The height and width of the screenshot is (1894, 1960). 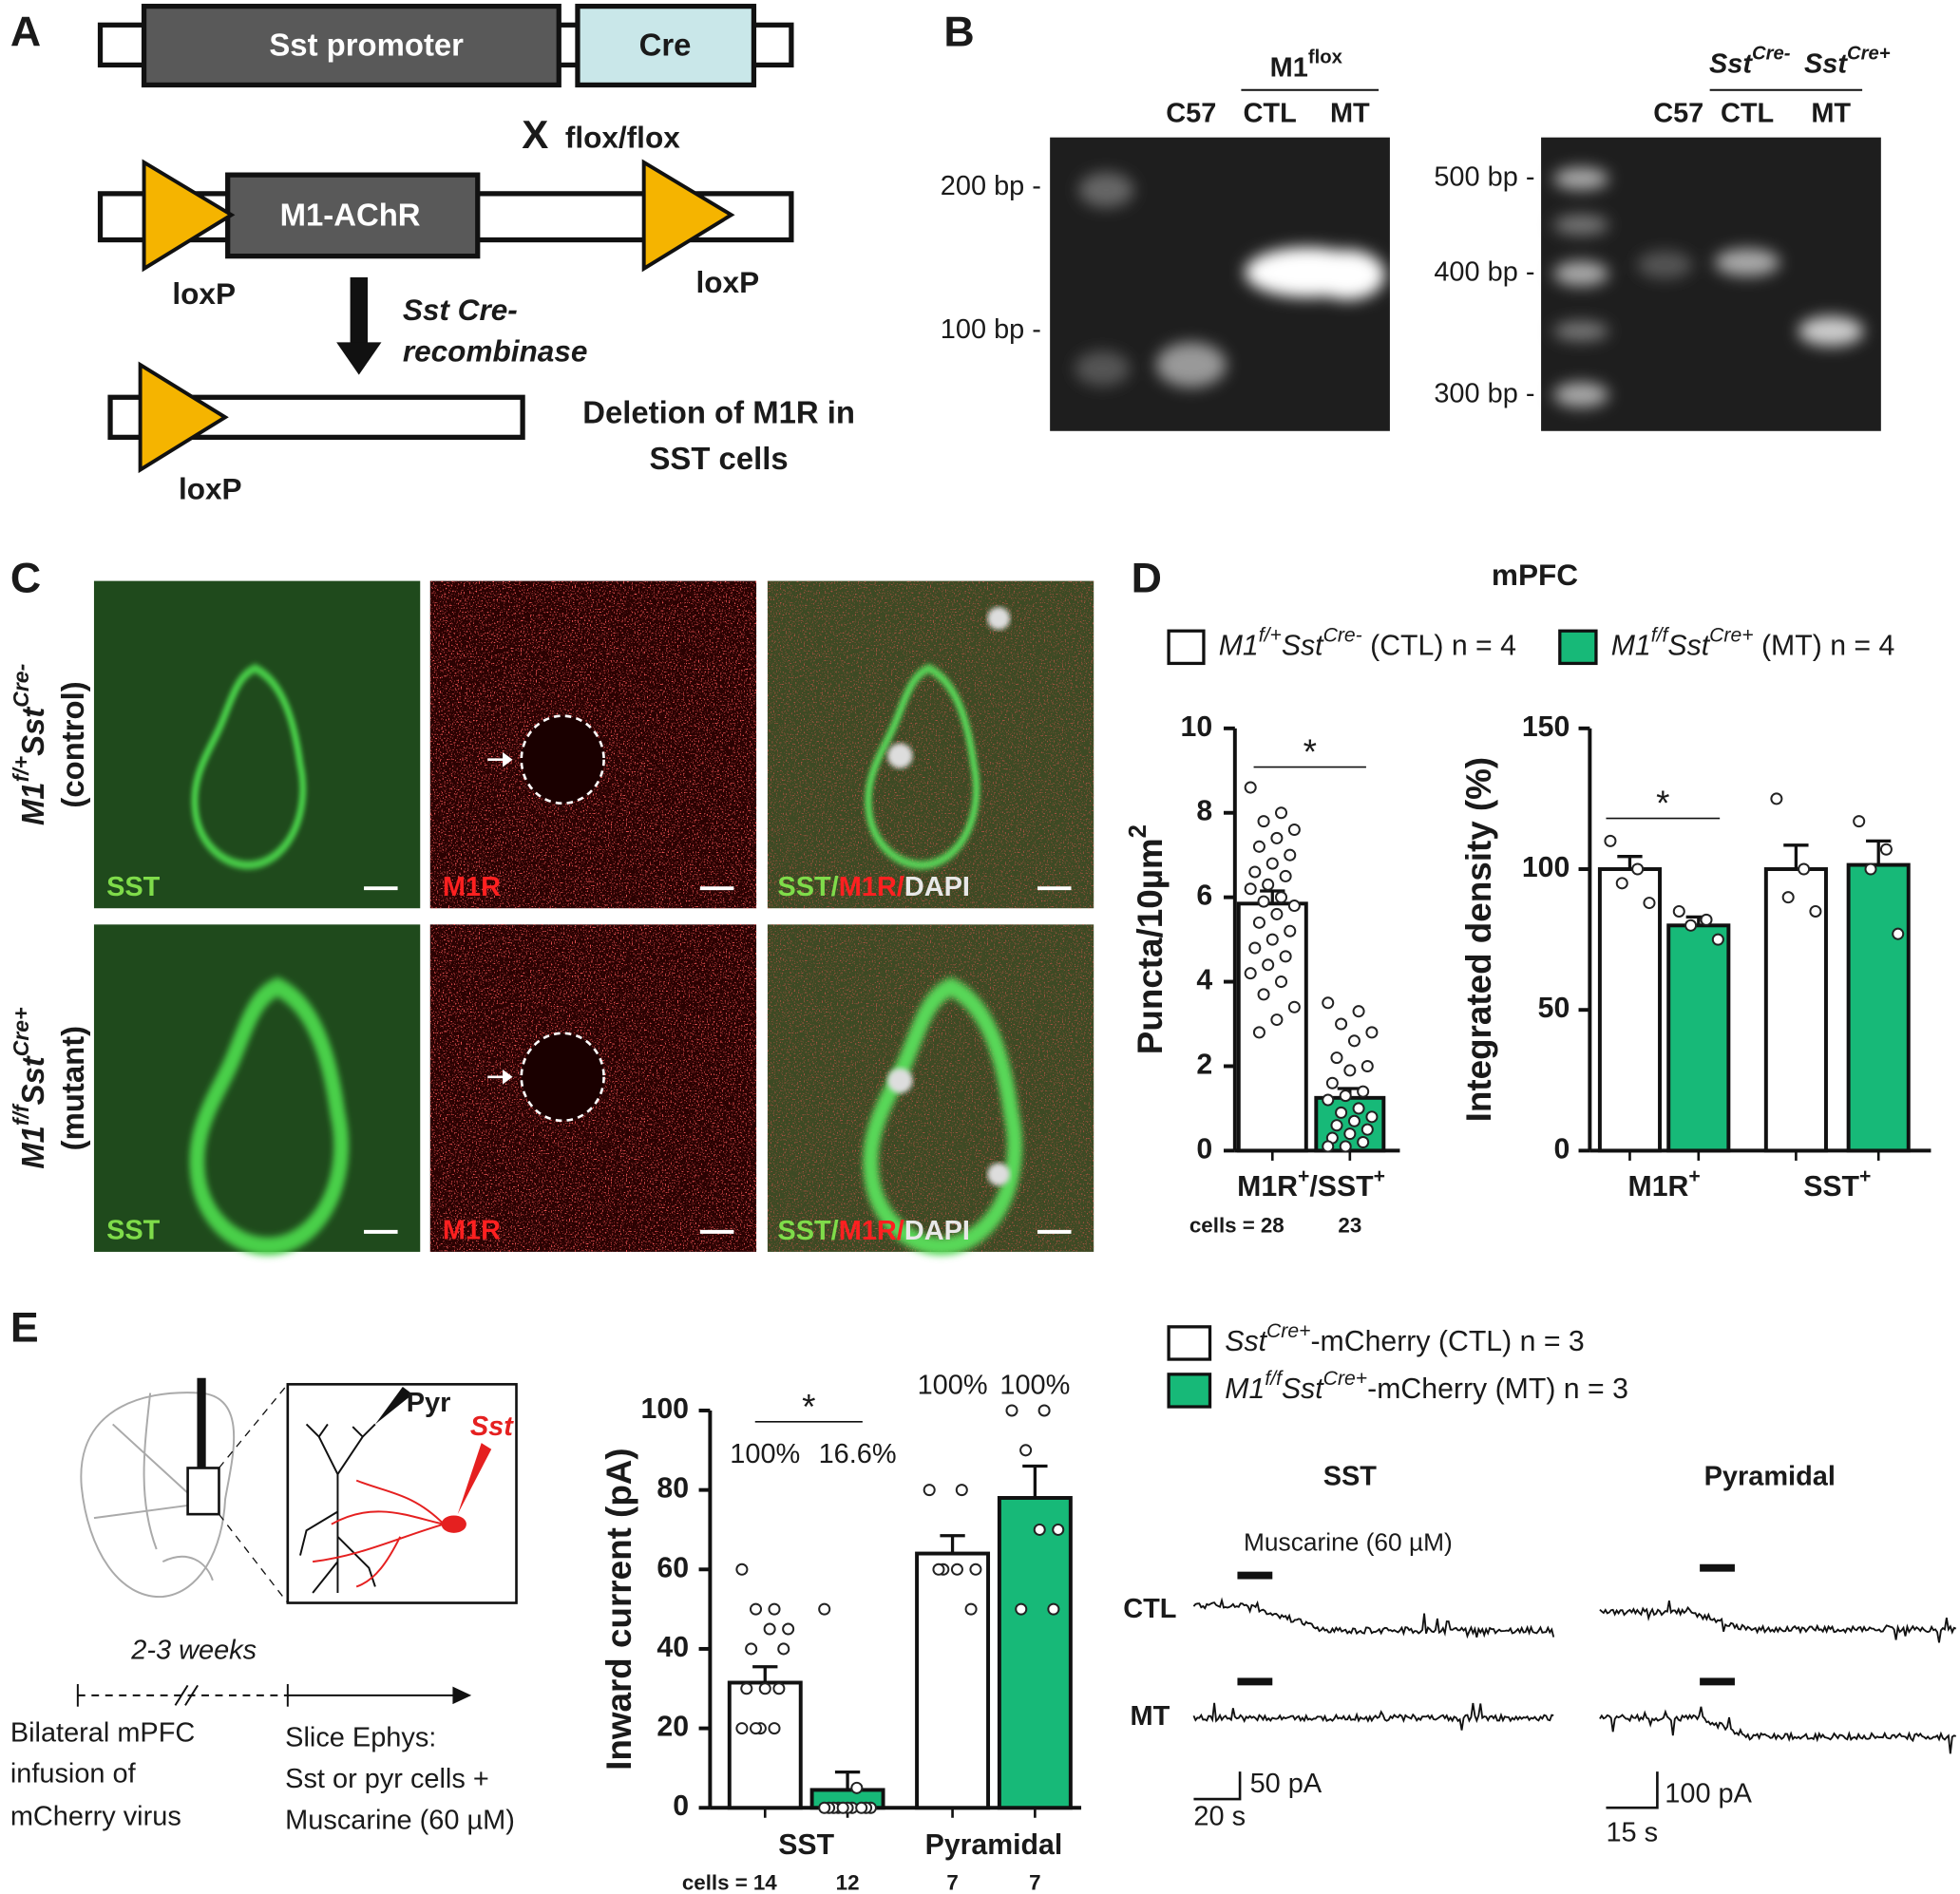 What do you see at coordinates (253, 1425) in the screenshot?
I see `zoom-line` at bounding box center [253, 1425].